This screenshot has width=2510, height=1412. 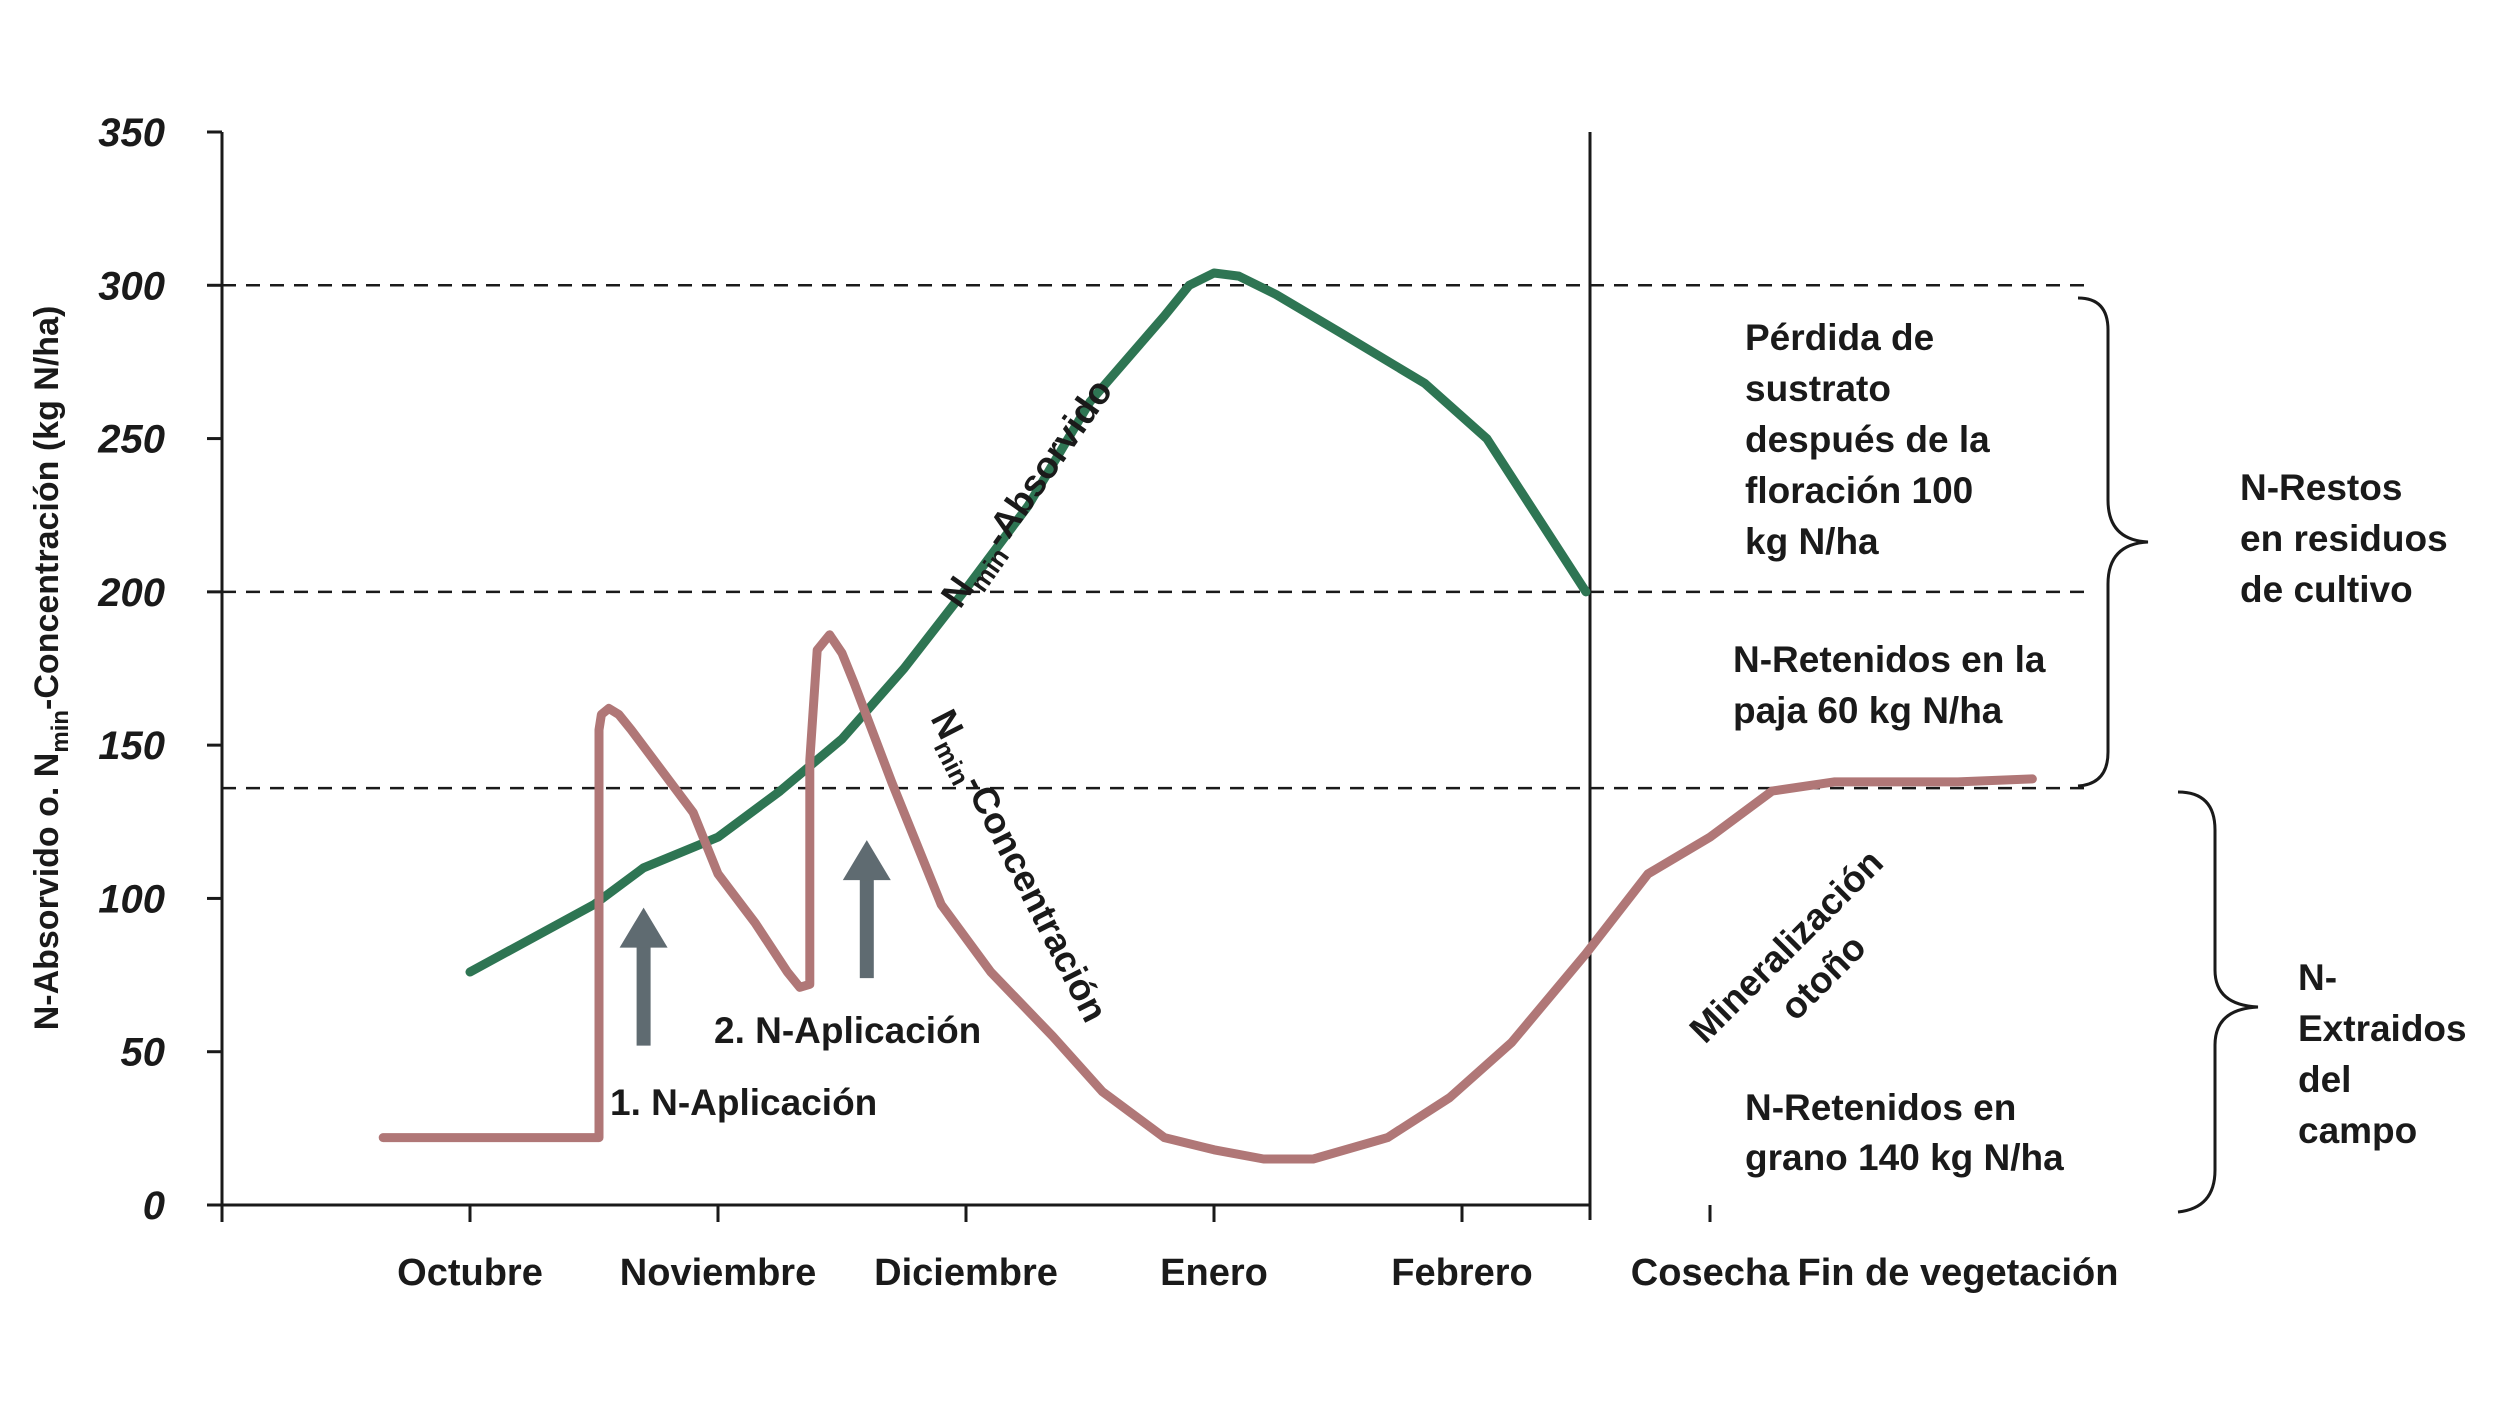 What do you see at coordinates (1048, 462) in the screenshot?
I see `absorbed-label-rest: -Absorvido` at bounding box center [1048, 462].